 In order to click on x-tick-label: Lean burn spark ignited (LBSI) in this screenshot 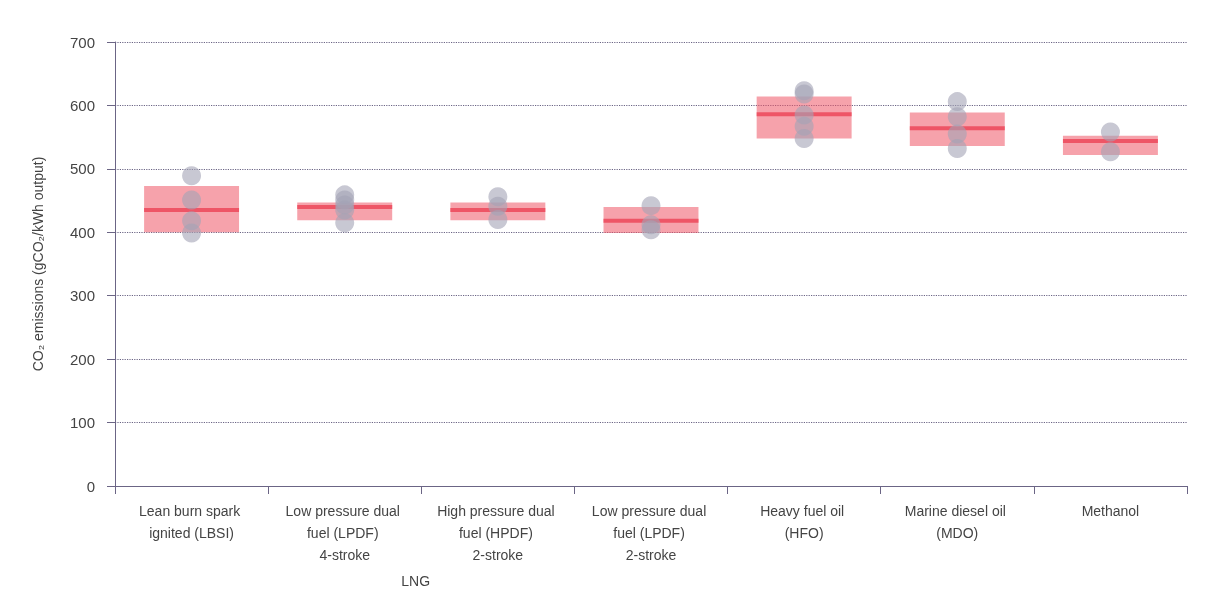, I will do `click(192, 522)`.